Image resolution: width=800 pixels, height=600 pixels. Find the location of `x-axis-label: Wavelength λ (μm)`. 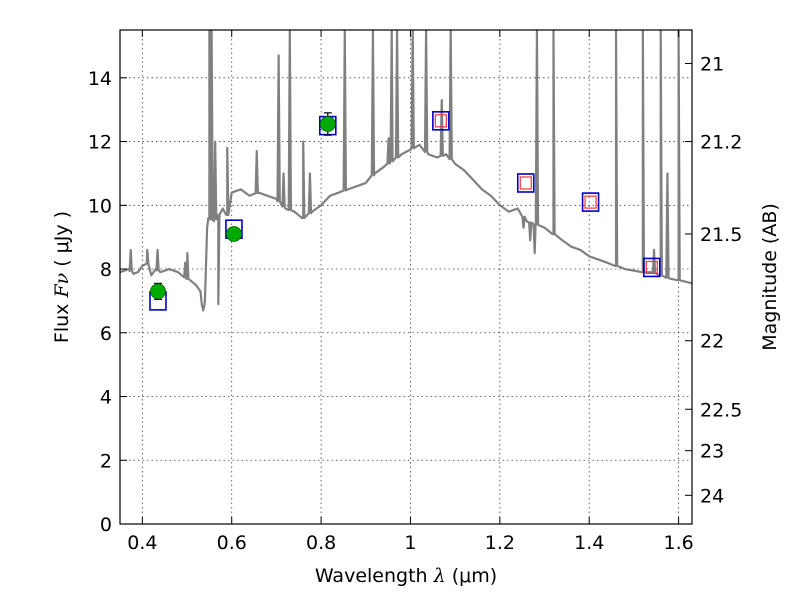

x-axis-label: Wavelength λ (μm) is located at coordinates (406, 576).